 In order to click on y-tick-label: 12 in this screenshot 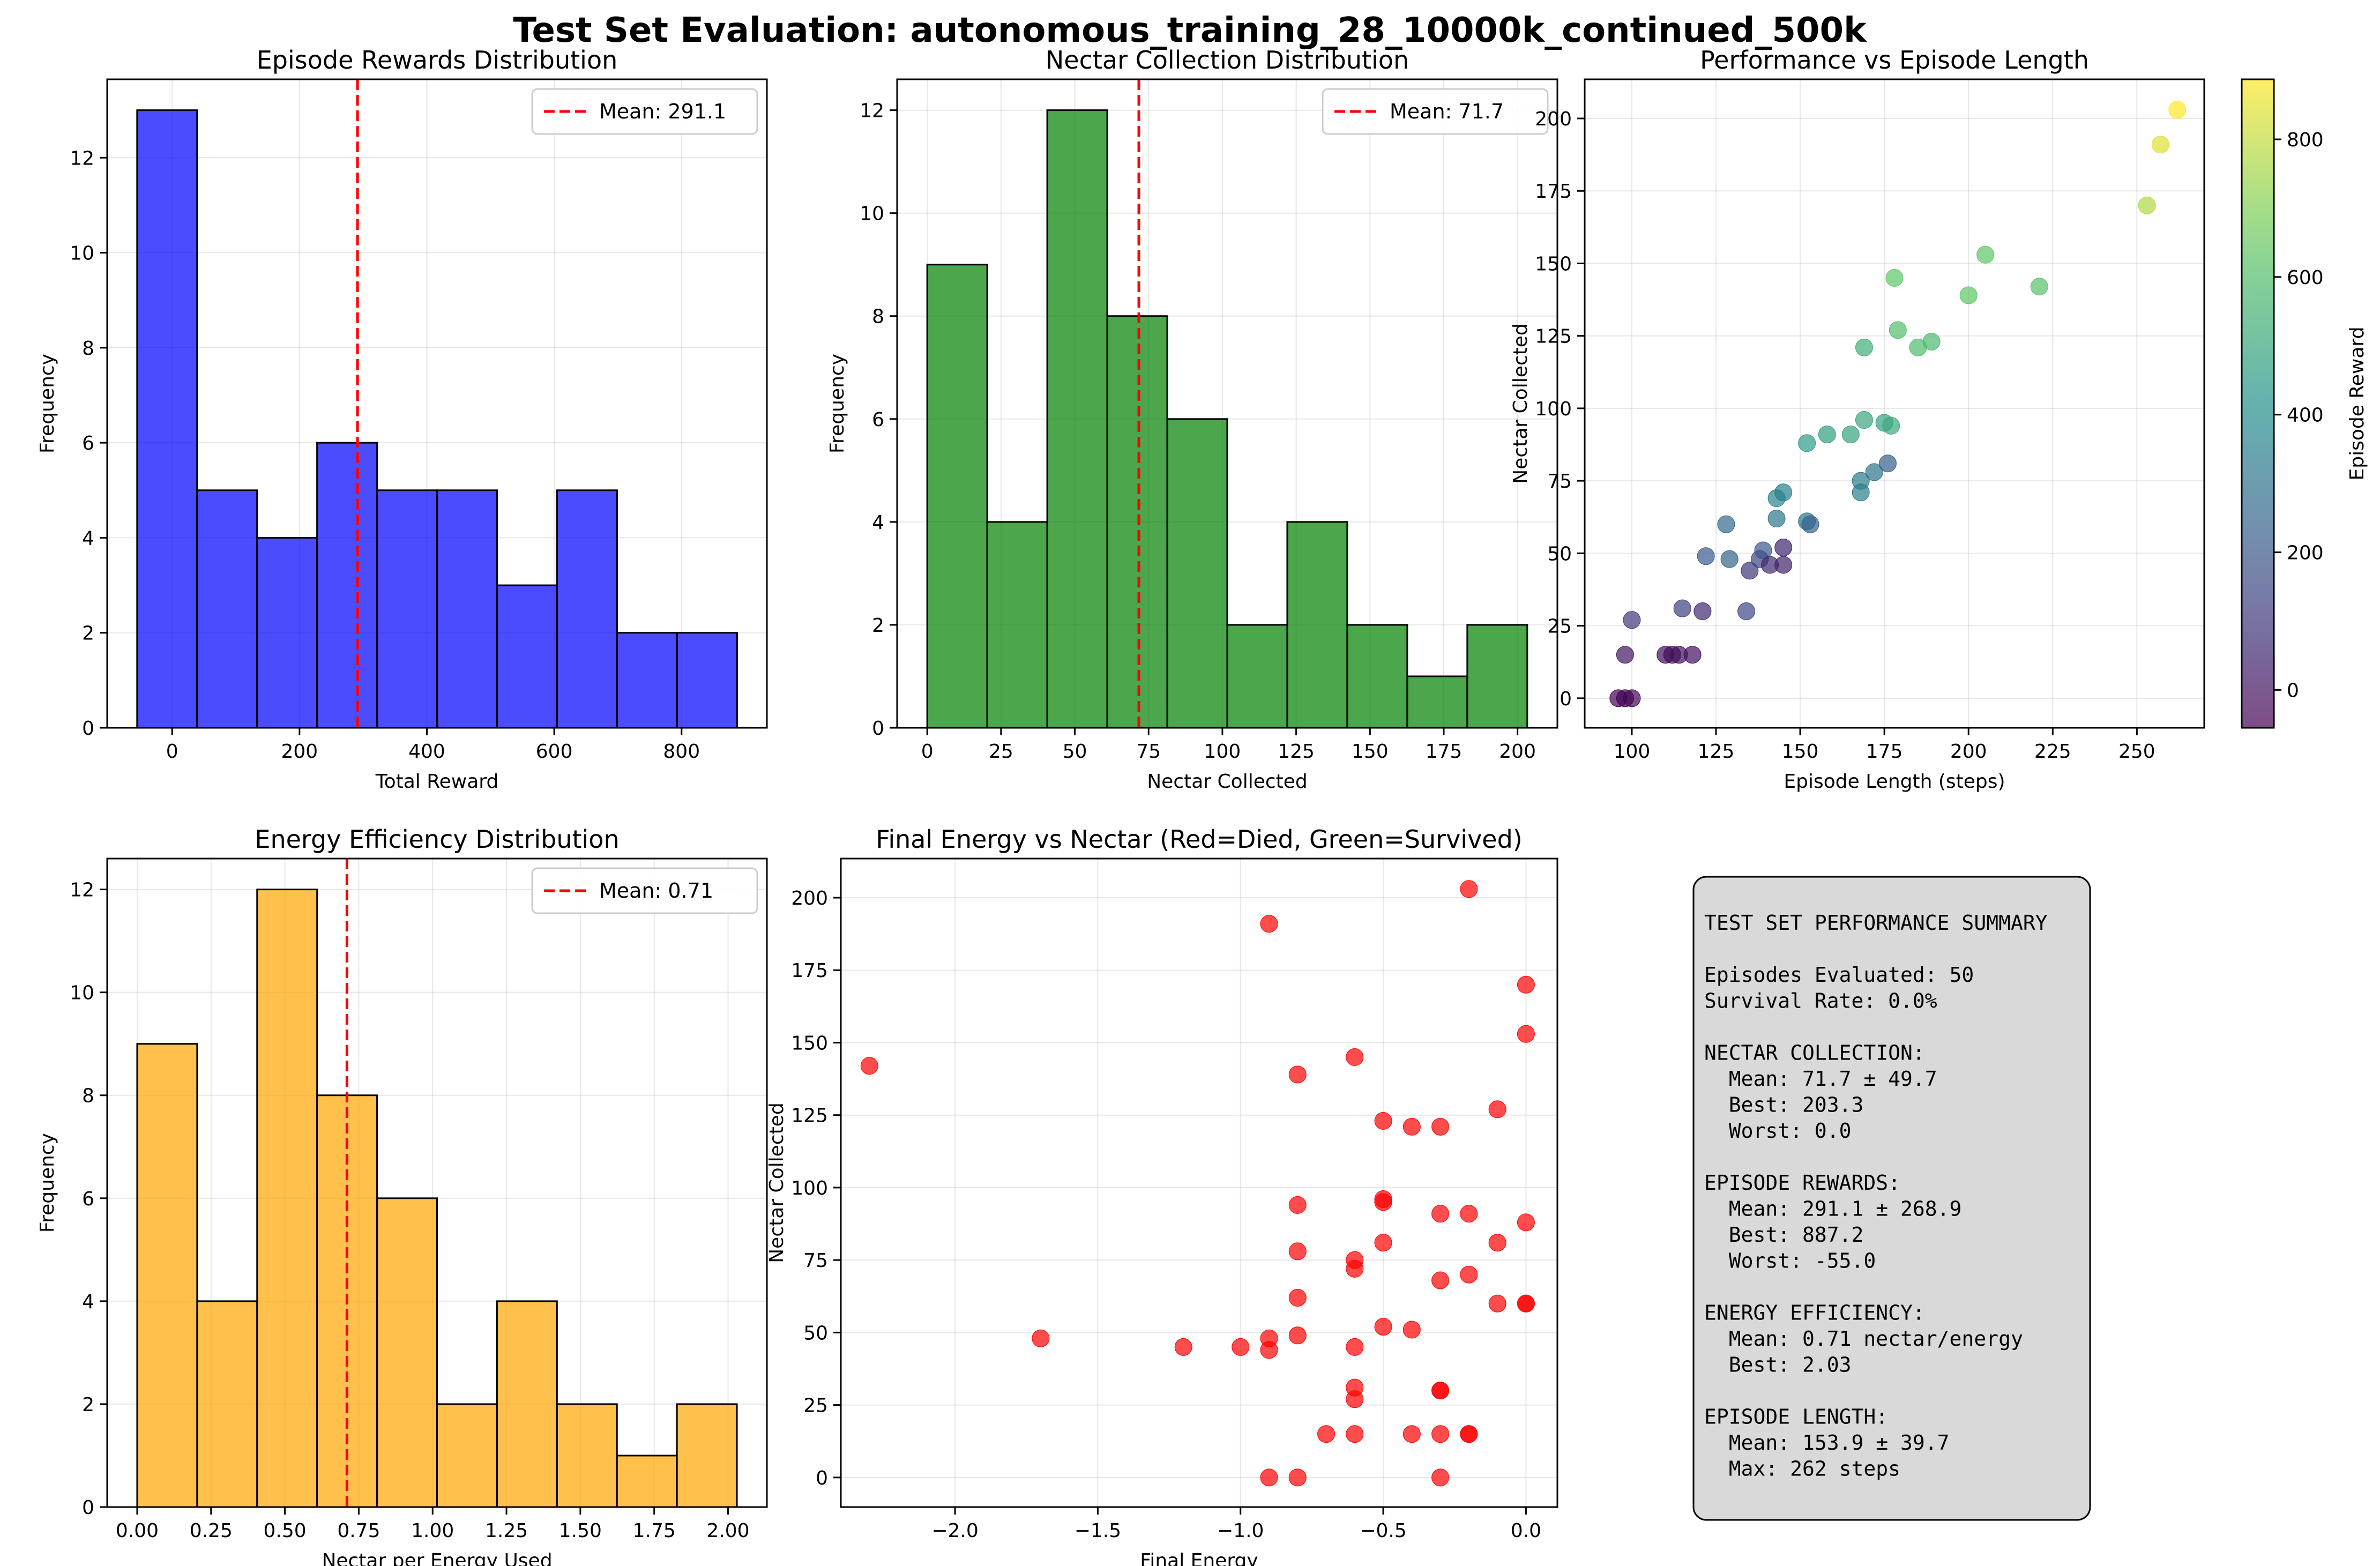, I will do `click(872, 111)`.